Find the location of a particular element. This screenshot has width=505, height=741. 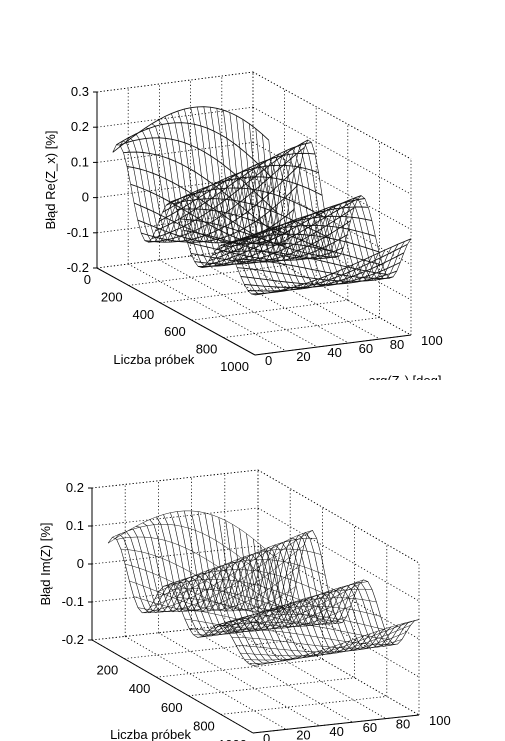

z-tick-label: 0.3 is located at coordinates (80, 91).